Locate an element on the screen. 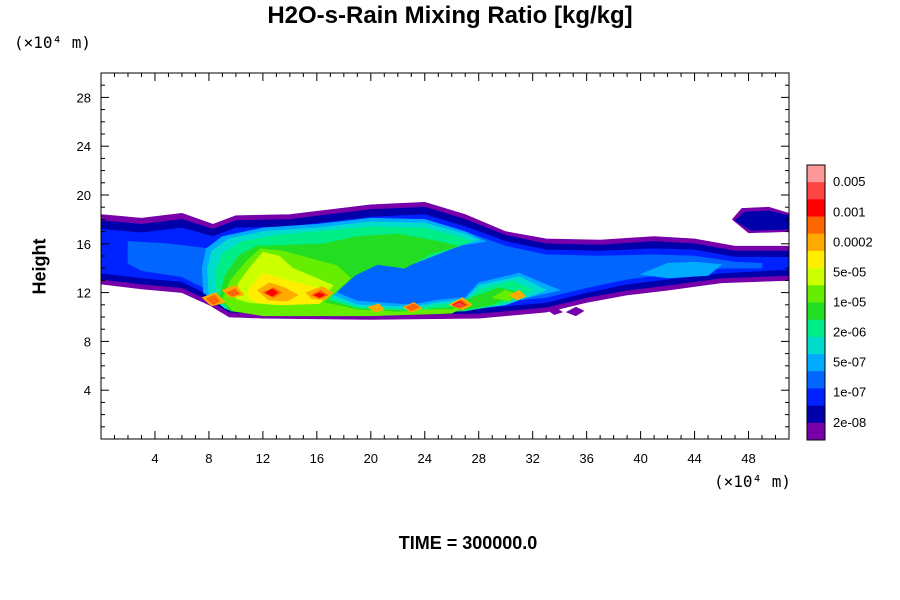 The height and width of the screenshot is (600, 900). colorbar-label: 0.005 is located at coordinates (849, 181).